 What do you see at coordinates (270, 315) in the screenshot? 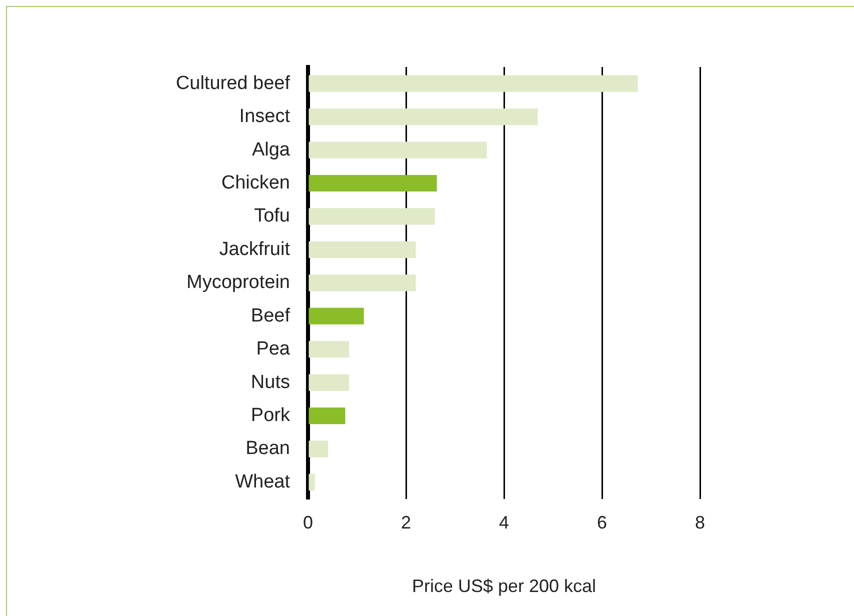
I see `y-tick-label: Beef` at bounding box center [270, 315].